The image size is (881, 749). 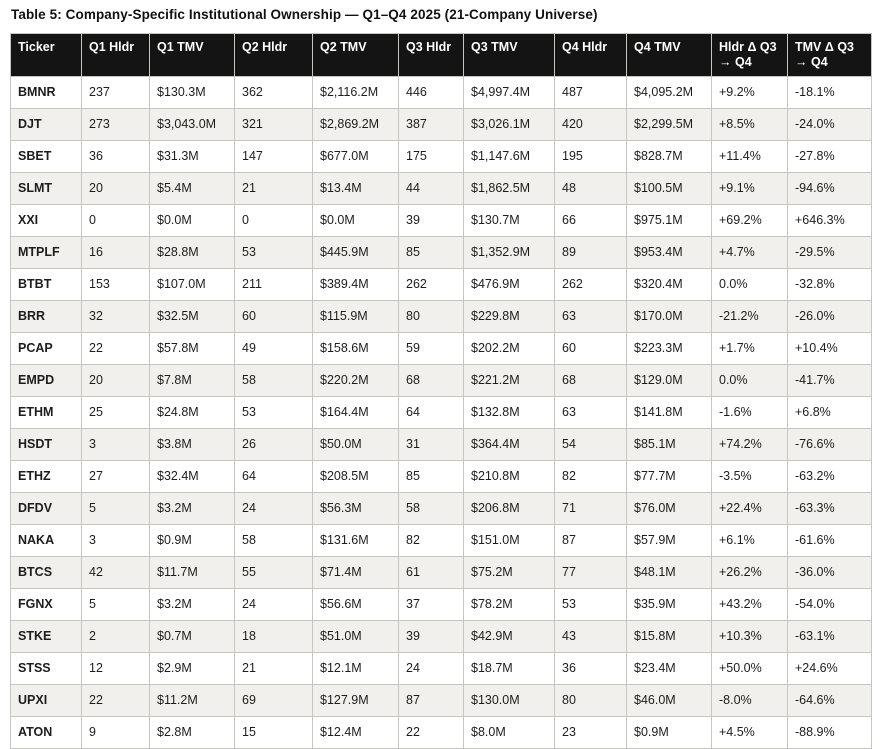 I want to click on table-cell: $57.8M, so click(x=192, y=348).